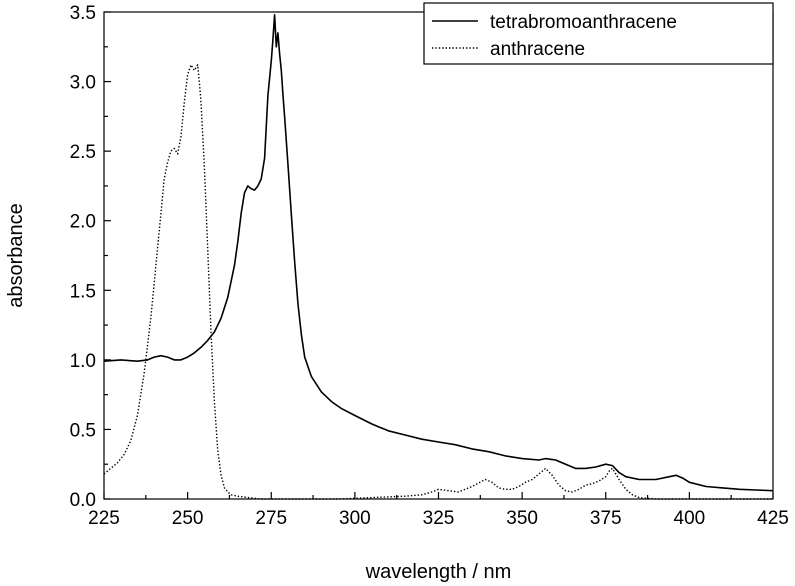 Image resolution: width=795 pixels, height=586 pixels. What do you see at coordinates (690, 518) in the screenshot?
I see `x-tick-label: 400` at bounding box center [690, 518].